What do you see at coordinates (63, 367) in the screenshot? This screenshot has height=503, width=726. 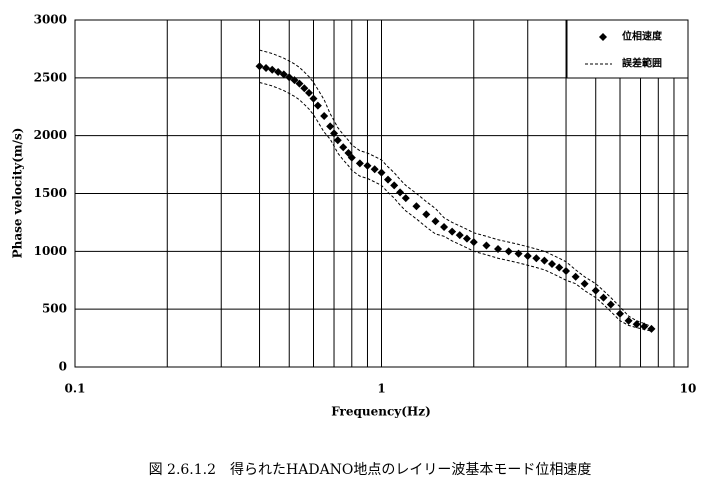 I see `y-tick-label: 0` at bounding box center [63, 367].